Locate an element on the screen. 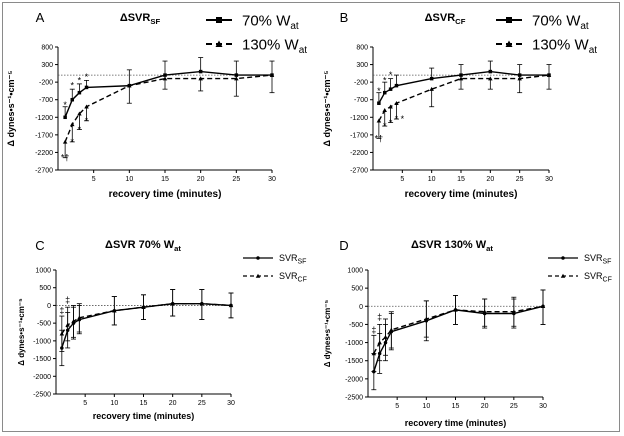 The width and height of the screenshot is (624, 436). legend-label: 70% Wat is located at coordinates (270, 22).